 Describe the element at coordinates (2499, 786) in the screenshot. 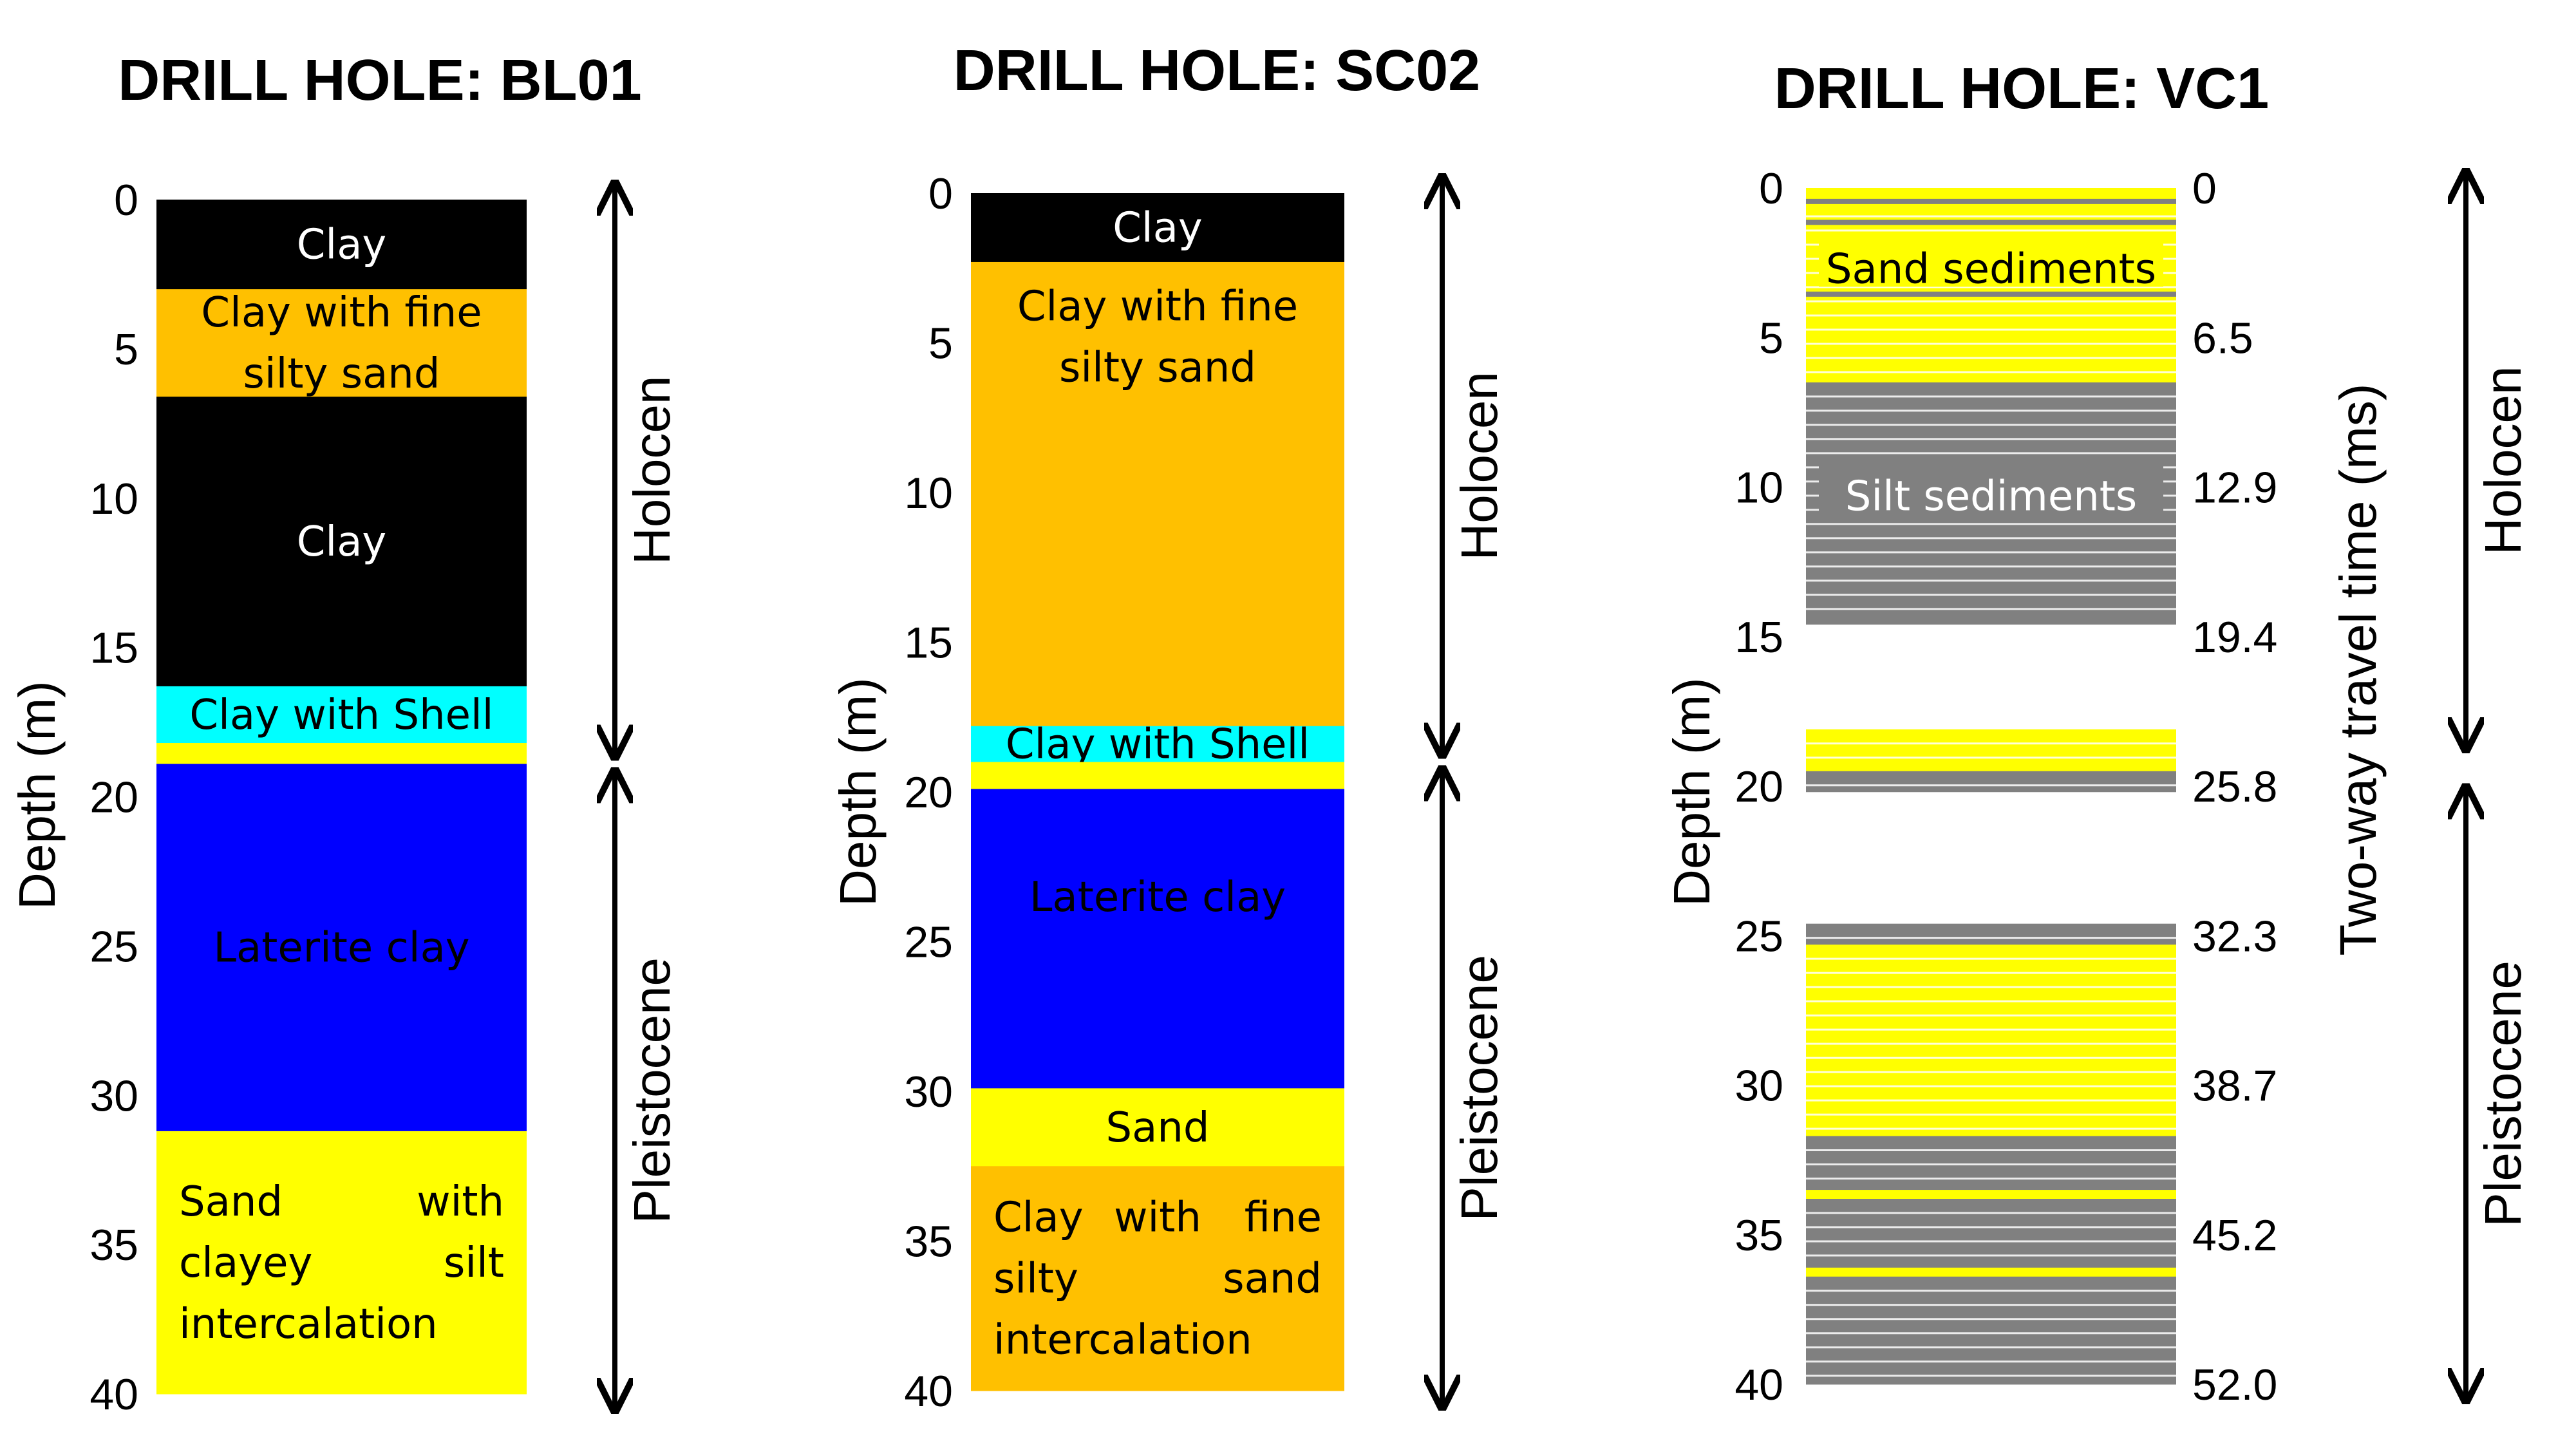

I see `epochs-vc1: Holocen Pleistocene` at that location.